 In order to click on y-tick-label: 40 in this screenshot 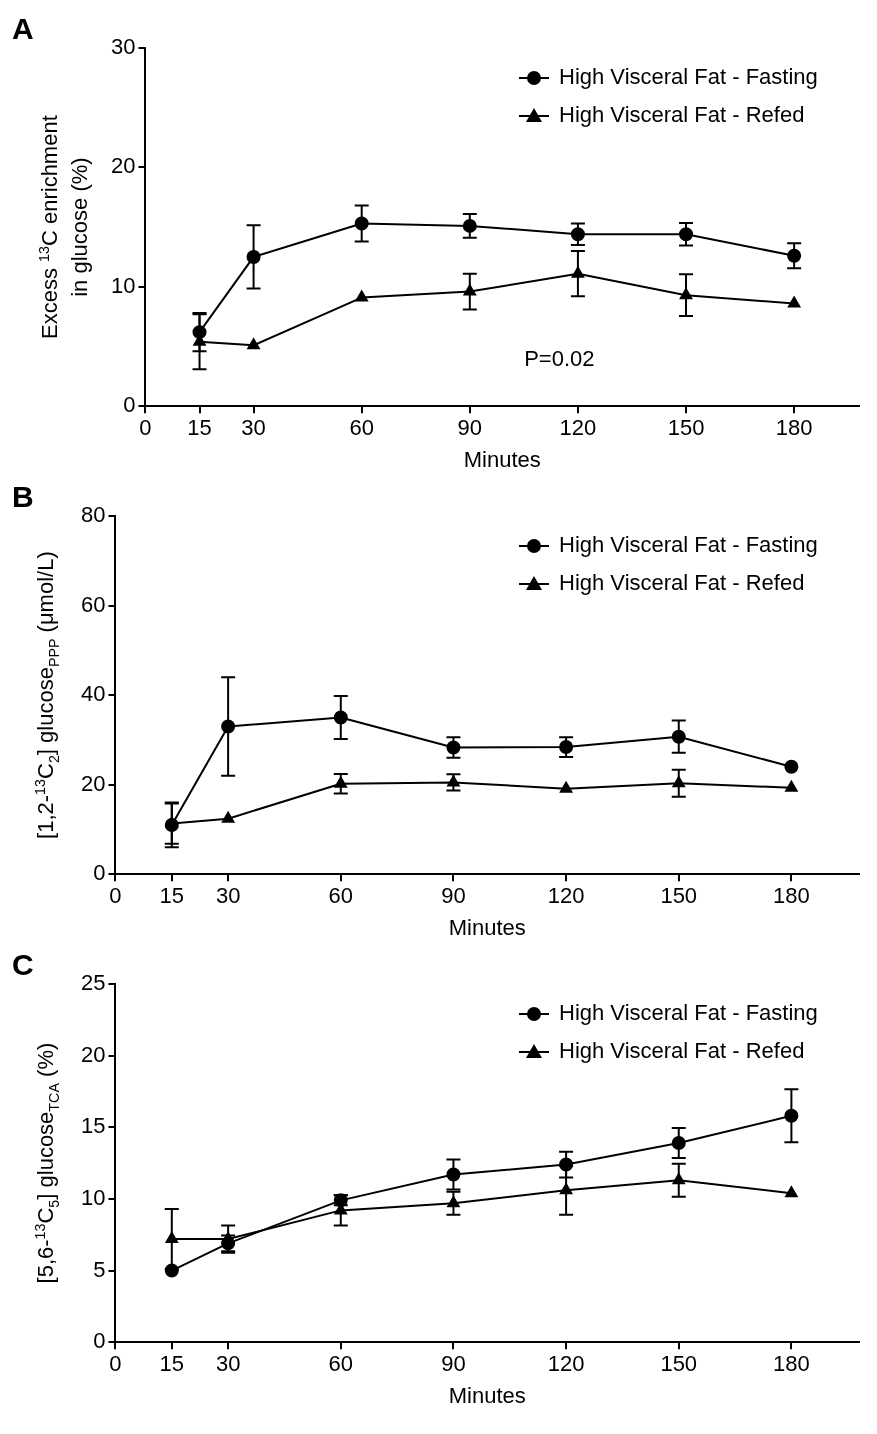, I will do `click(93, 694)`.